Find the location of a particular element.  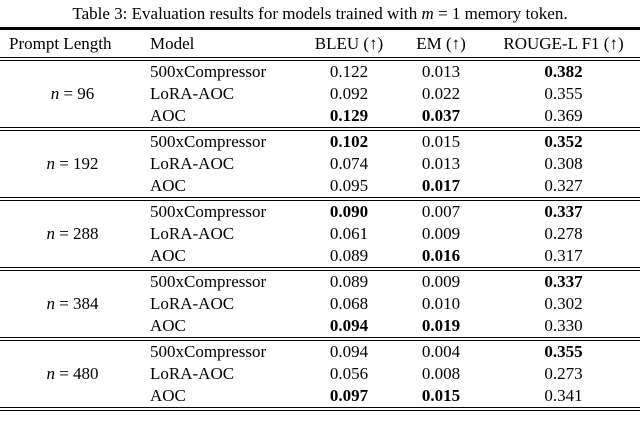

header-rouge: ROUGE-L F1 (↑) is located at coordinates (563, 43).